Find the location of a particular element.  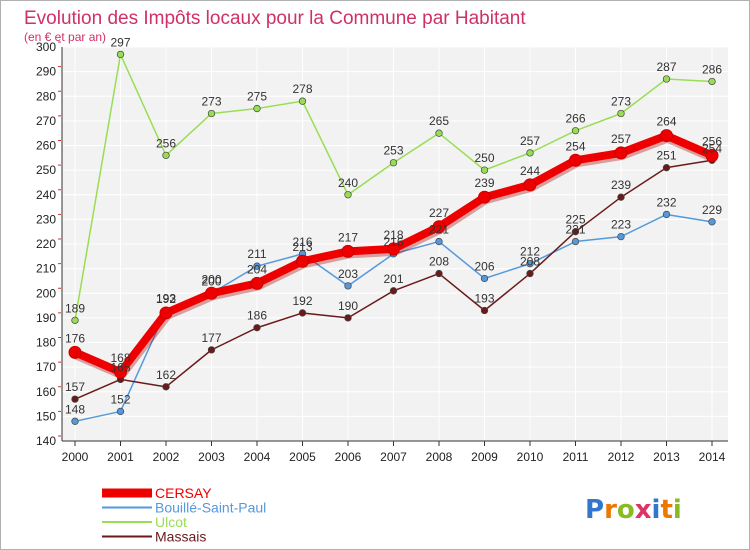

data-label-massais: 190 is located at coordinates (348, 306).